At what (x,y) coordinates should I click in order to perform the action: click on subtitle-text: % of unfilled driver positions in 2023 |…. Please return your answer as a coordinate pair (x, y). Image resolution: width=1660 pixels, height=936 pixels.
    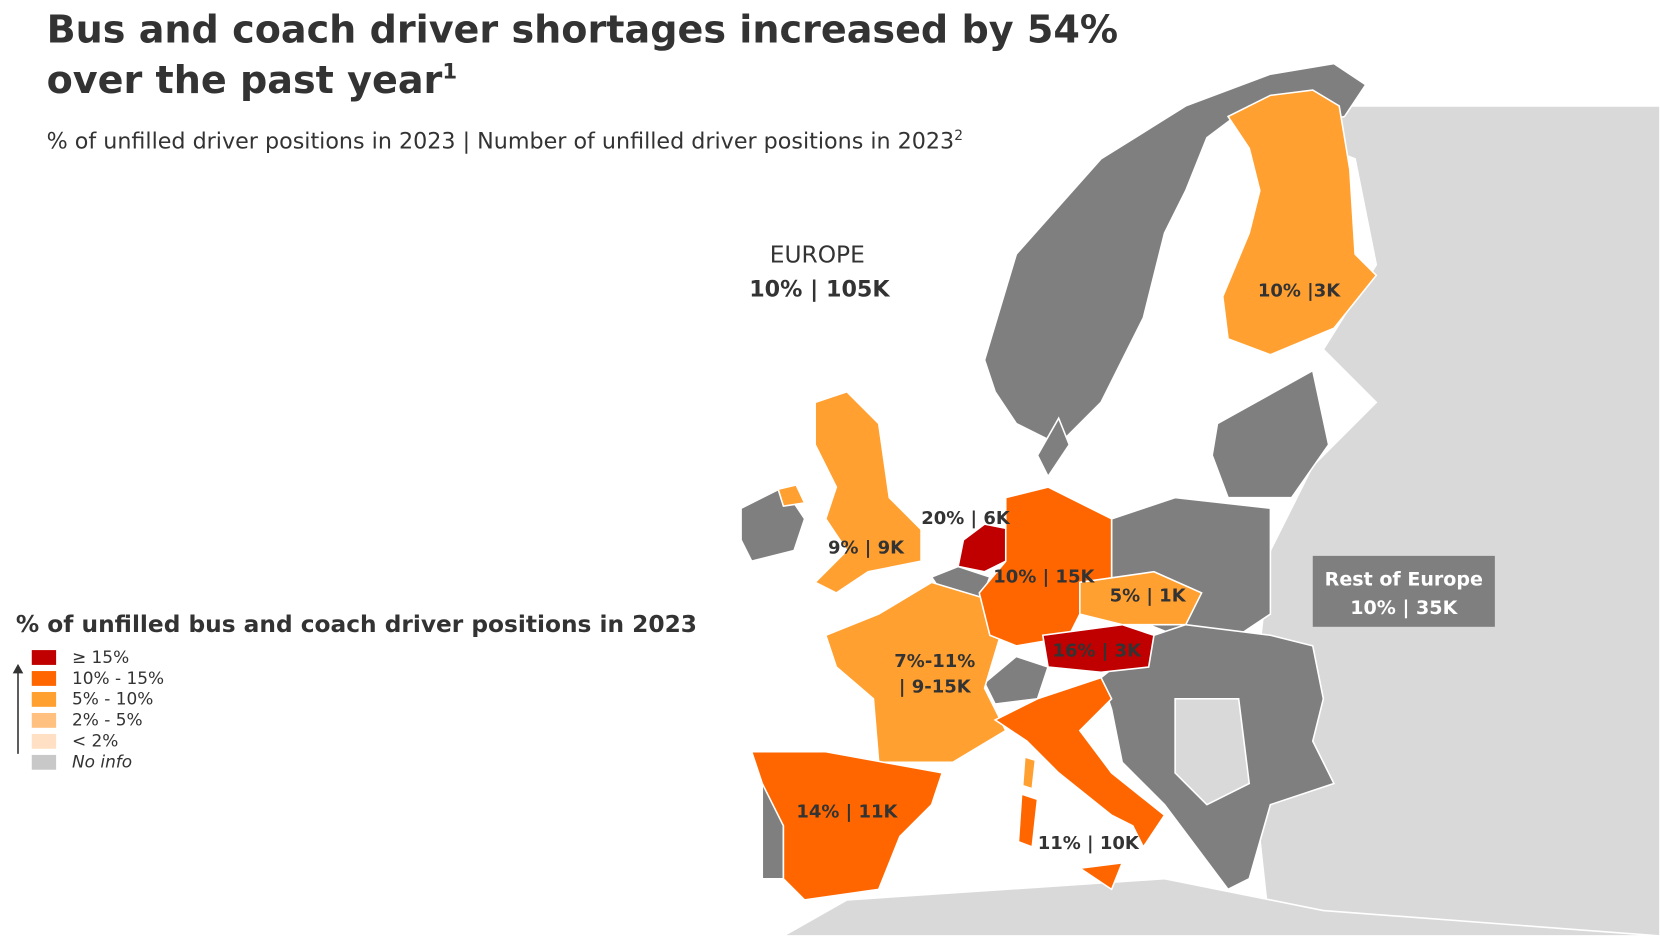
    Looking at the image, I should click on (501, 141).